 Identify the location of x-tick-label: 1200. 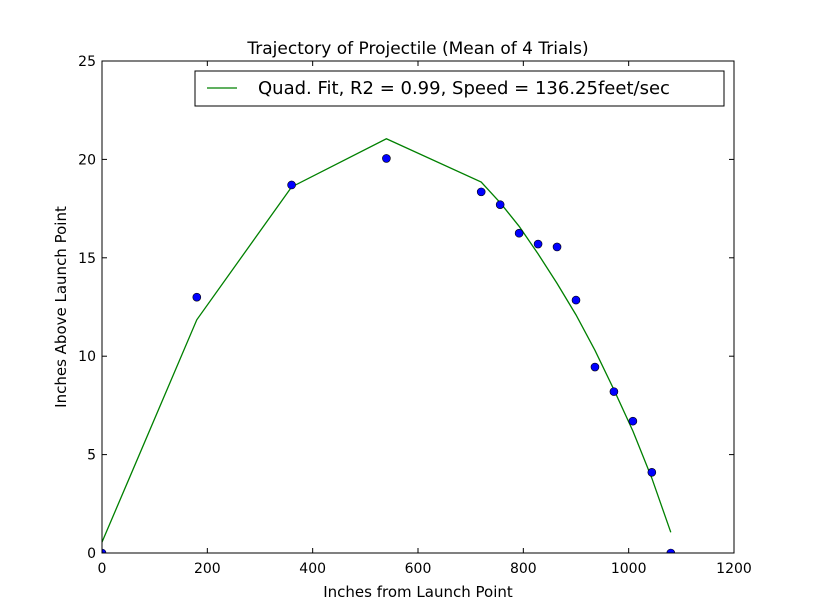
(734, 569).